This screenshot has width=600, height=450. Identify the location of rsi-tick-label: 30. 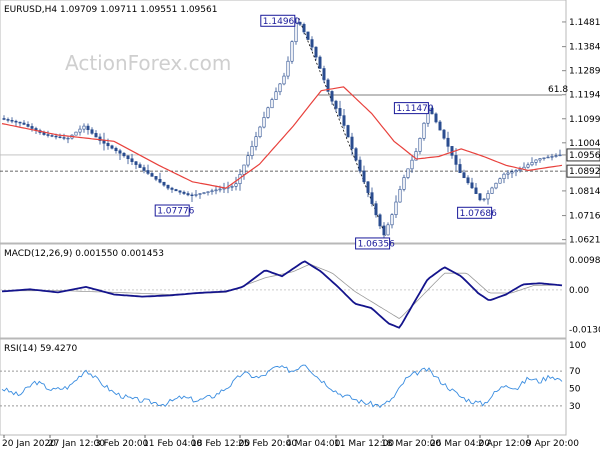
(575, 407).